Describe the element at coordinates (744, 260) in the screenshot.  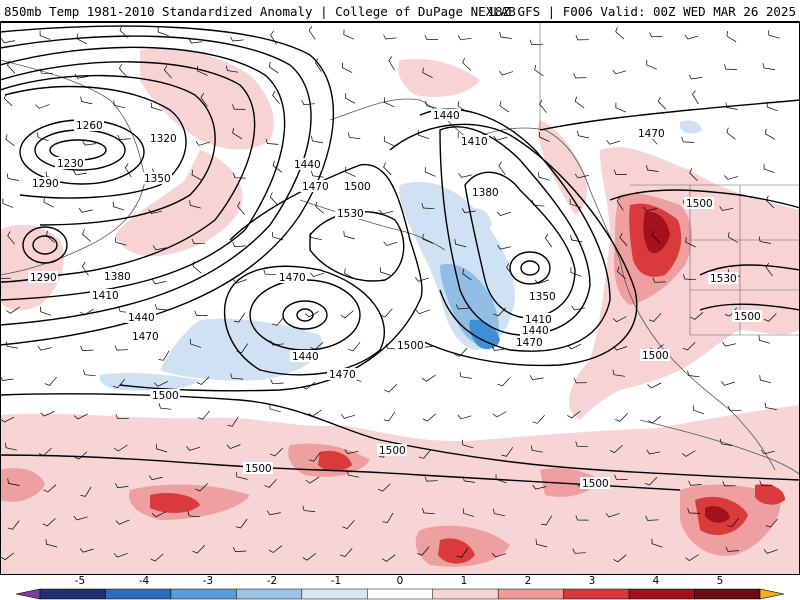
I see `border-states` at that location.